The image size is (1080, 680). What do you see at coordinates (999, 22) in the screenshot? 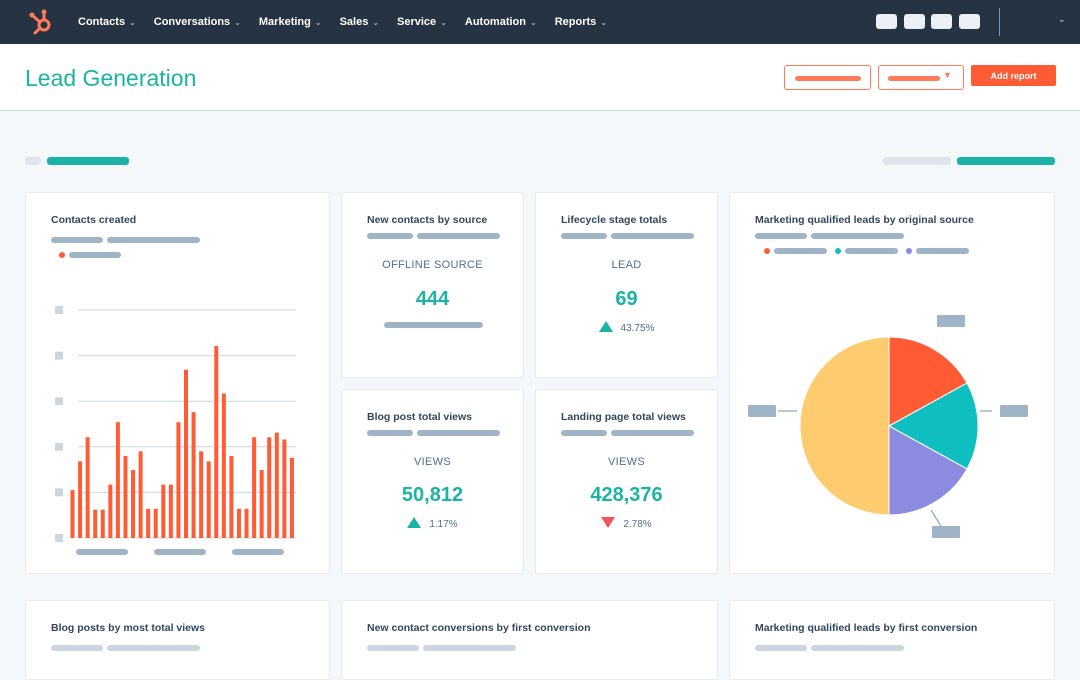
I see `nav-divider` at bounding box center [999, 22].